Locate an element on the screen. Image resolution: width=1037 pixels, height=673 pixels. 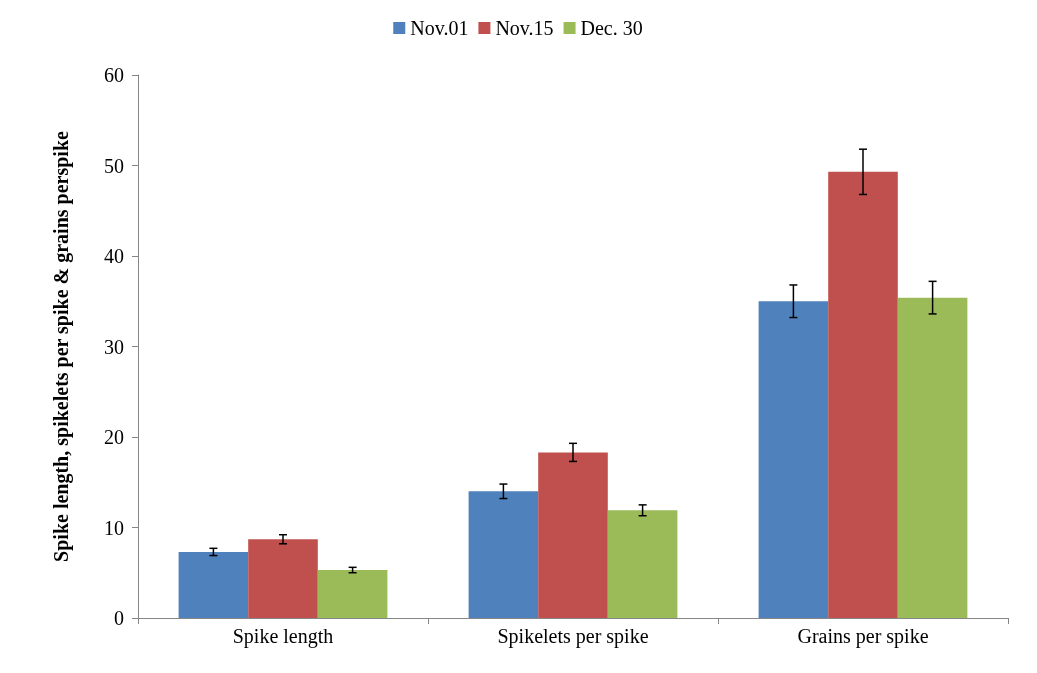
y-tick-label: 10 is located at coordinates (114, 527).